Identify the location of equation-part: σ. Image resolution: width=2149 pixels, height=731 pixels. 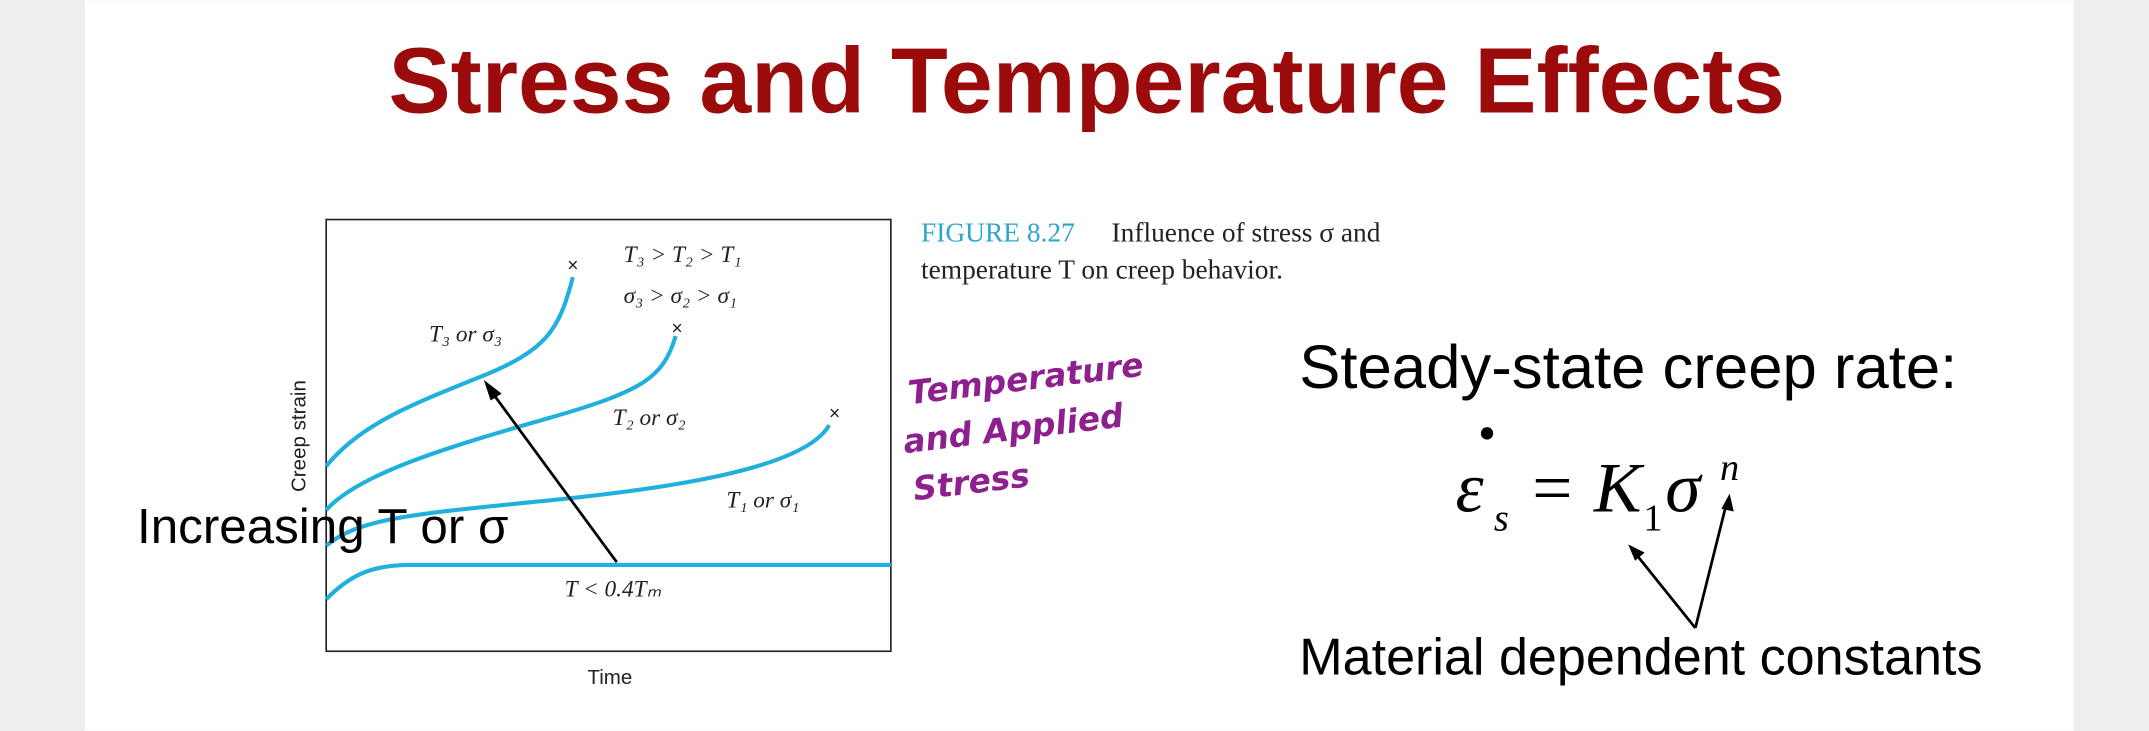
(1684, 487).